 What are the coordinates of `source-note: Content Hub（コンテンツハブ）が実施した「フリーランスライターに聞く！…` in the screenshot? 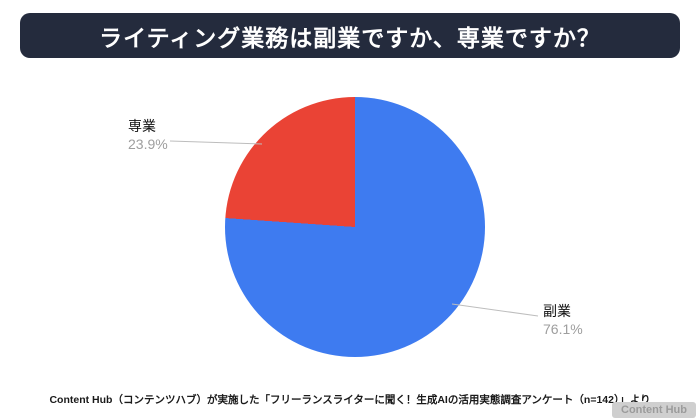 It's located at (350, 400).